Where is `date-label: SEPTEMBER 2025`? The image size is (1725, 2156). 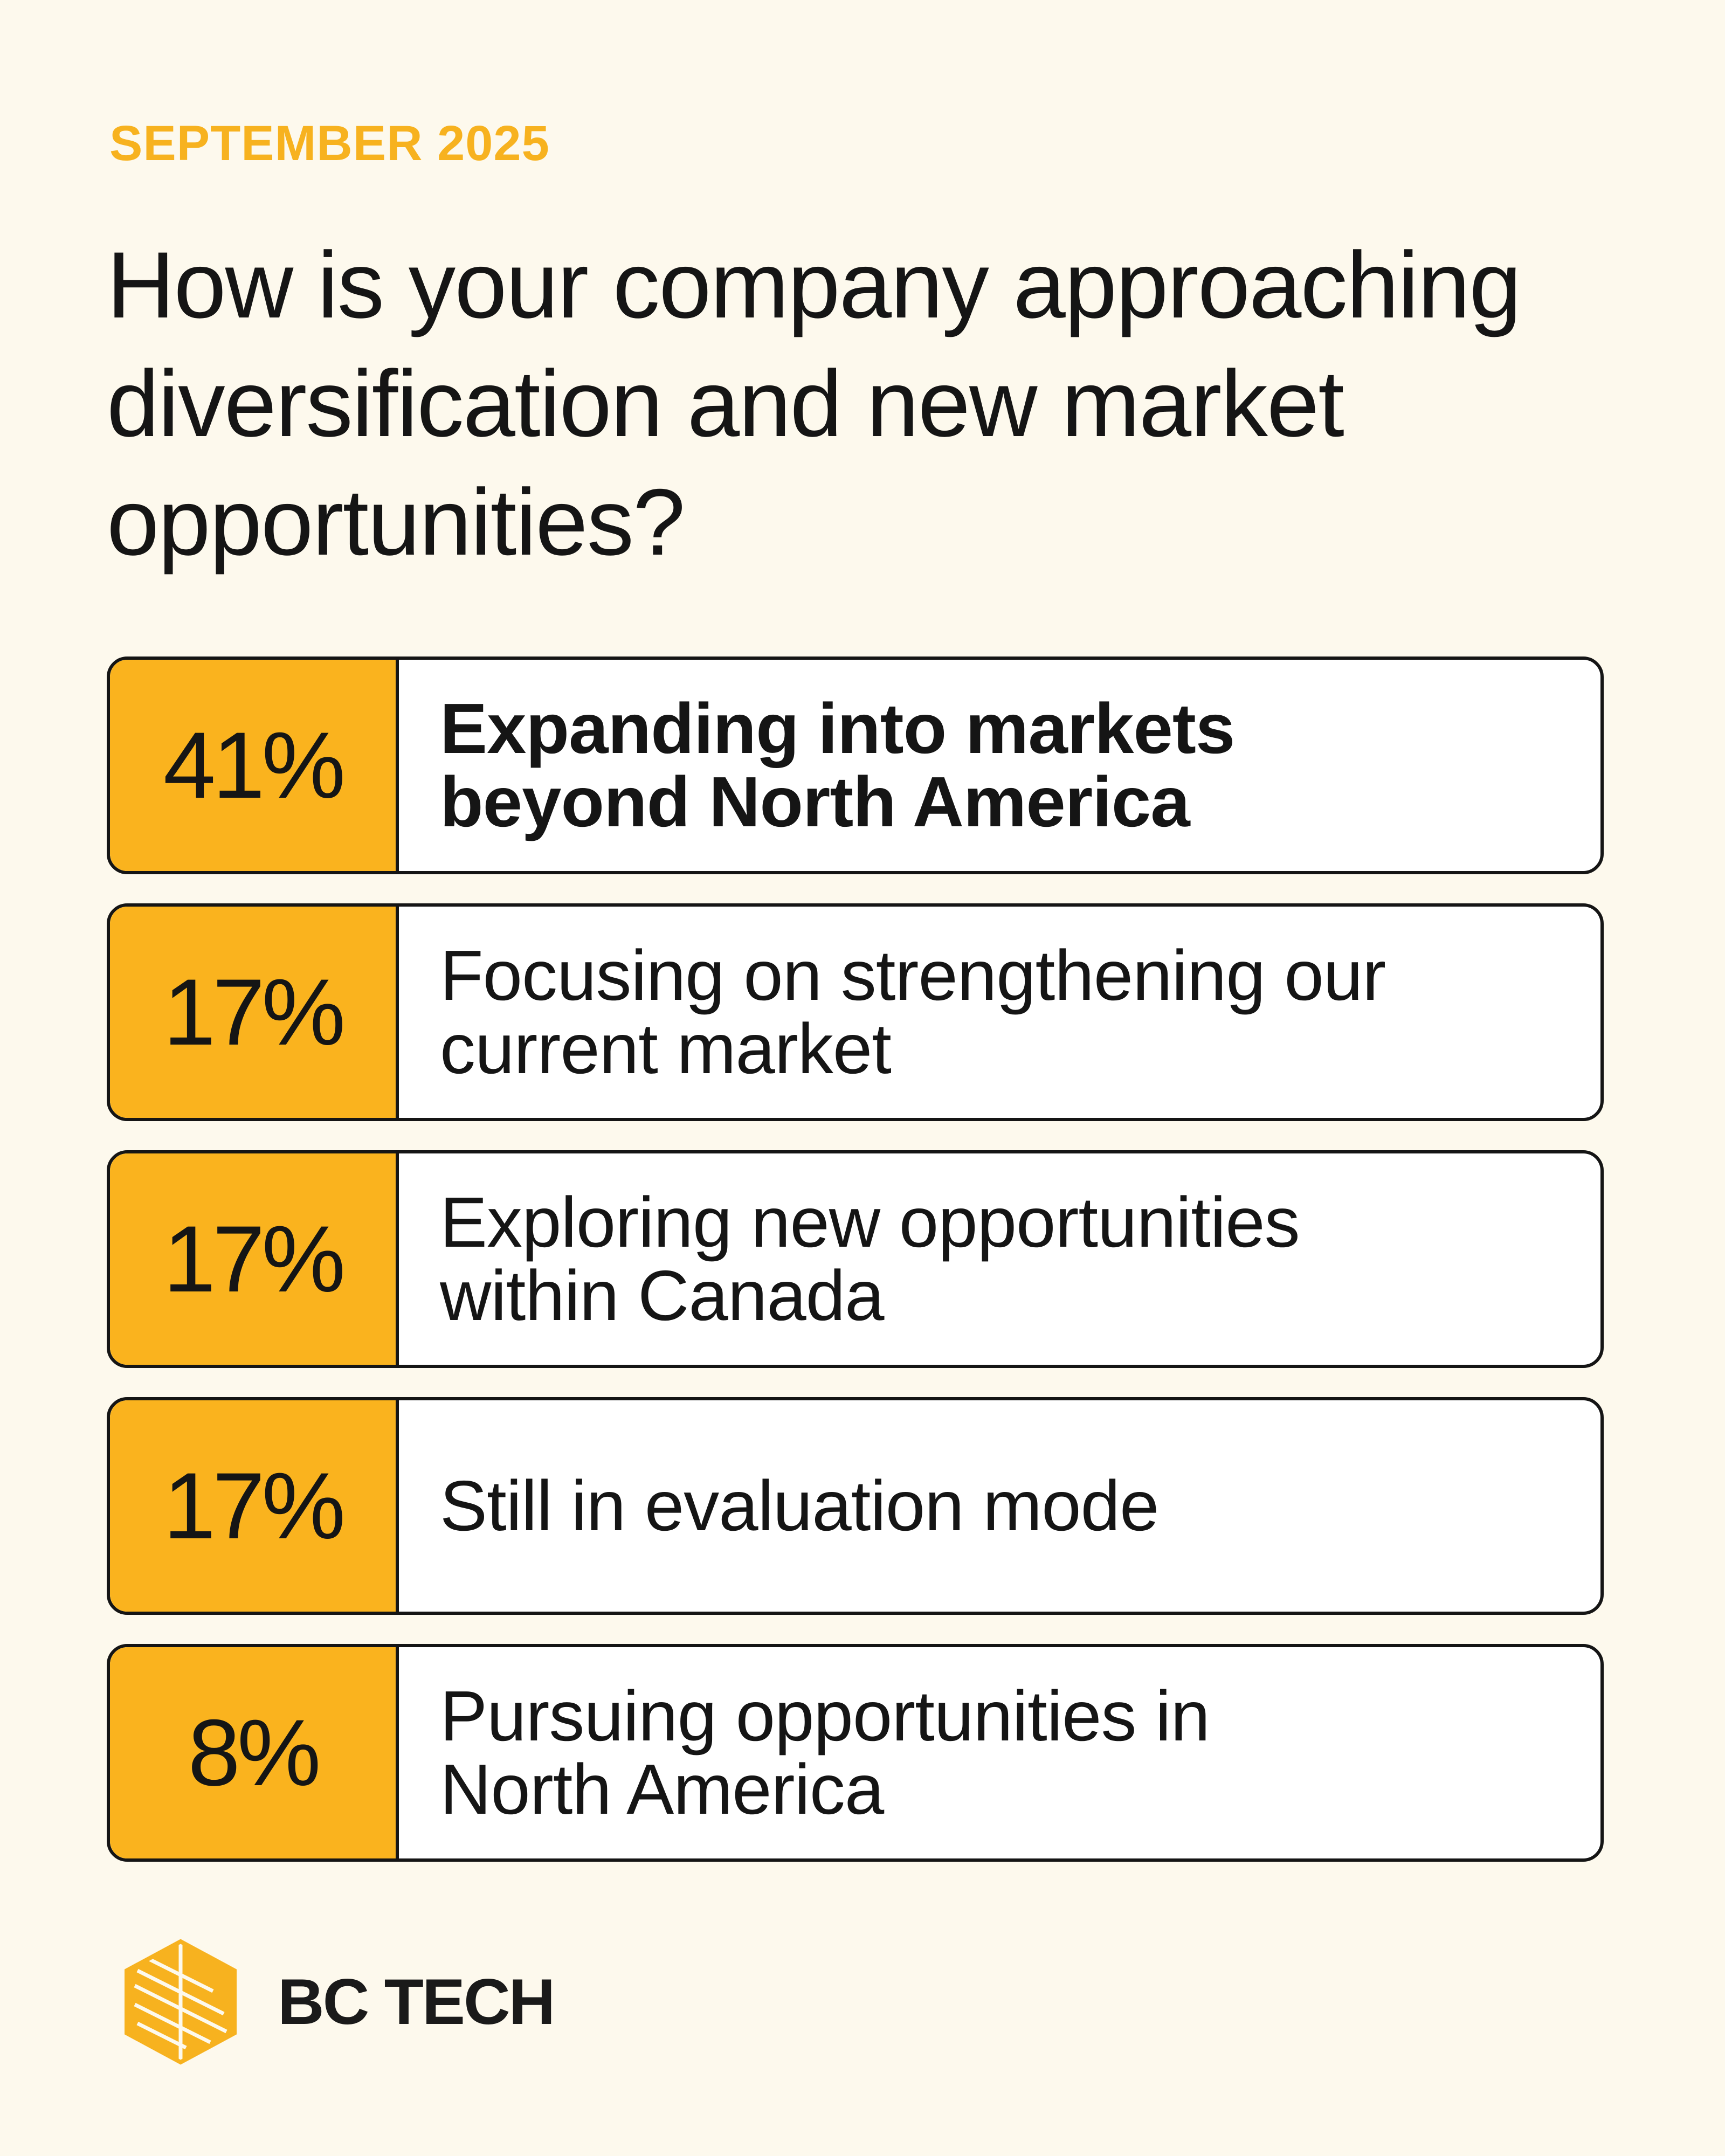 date-label: SEPTEMBER 2025 is located at coordinates (329, 143).